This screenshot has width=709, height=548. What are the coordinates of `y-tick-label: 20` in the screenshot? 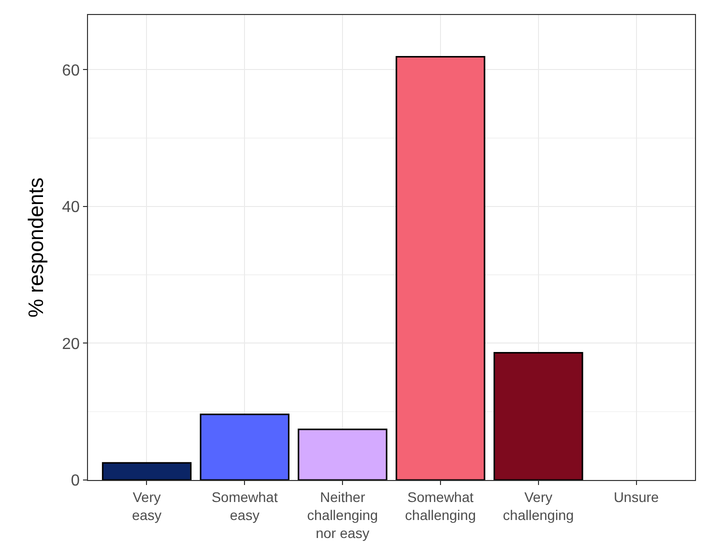 It's located at (71, 344).